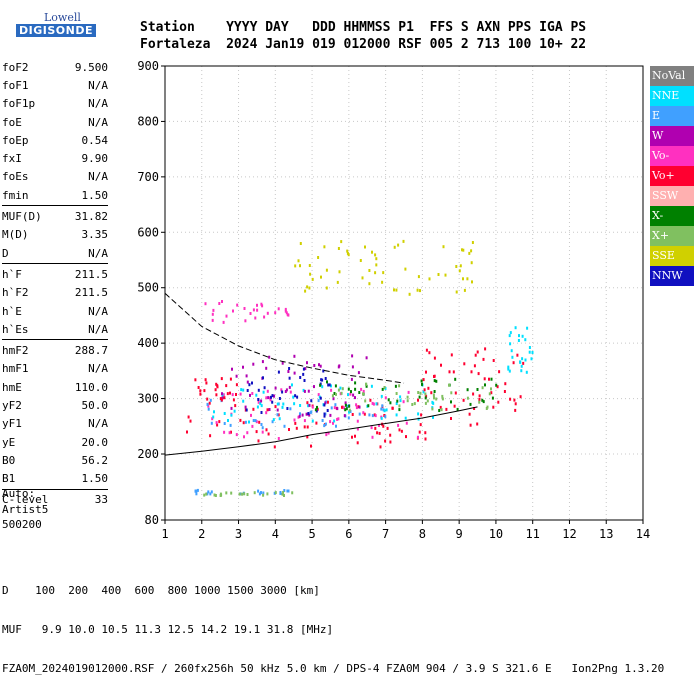  Describe the element at coordinates (459, 534) in the screenshot. I see `x-tick-label: 9` at that location.